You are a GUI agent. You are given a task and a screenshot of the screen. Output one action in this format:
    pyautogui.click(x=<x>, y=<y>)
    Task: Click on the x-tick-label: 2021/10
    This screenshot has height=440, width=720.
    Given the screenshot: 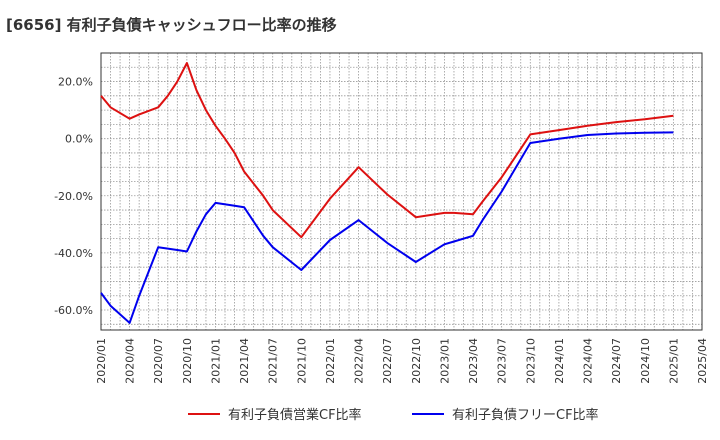 What is the action you would take?
    pyautogui.click(x=301, y=361)
    